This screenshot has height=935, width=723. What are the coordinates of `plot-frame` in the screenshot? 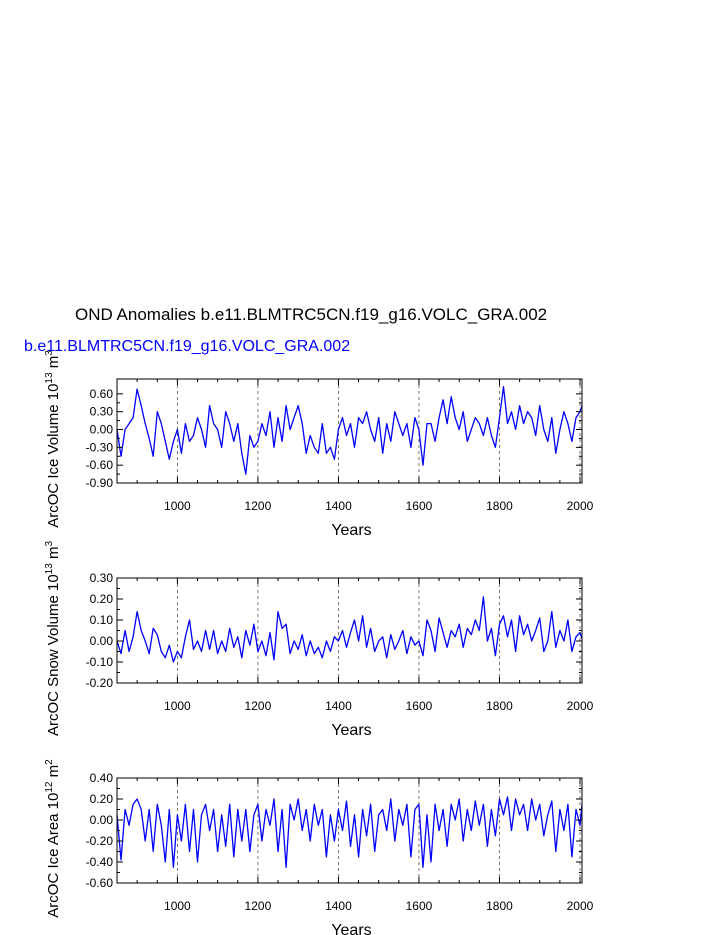 It's located at (349, 431).